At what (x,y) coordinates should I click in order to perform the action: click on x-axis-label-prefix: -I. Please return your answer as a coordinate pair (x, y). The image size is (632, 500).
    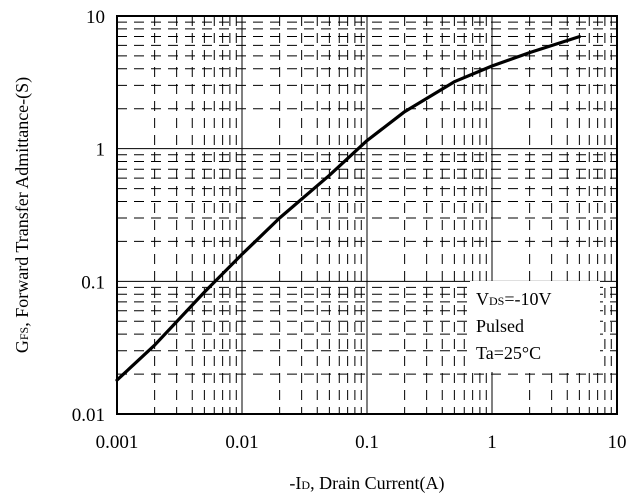
    Looking at the image, I should click on (295, 483).